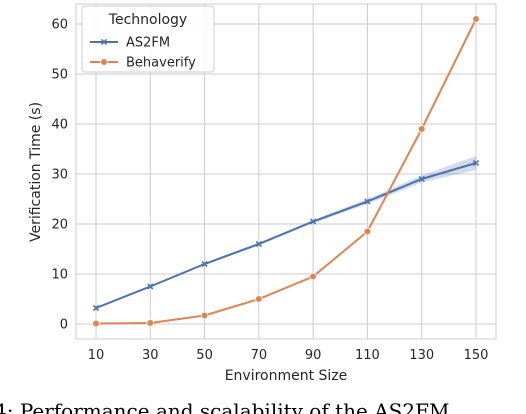 This screenshot has height=414, width=526. Describe the element at coordinates (204, 355) in the screenshot. I see `x-tick-label: 50` at that location.